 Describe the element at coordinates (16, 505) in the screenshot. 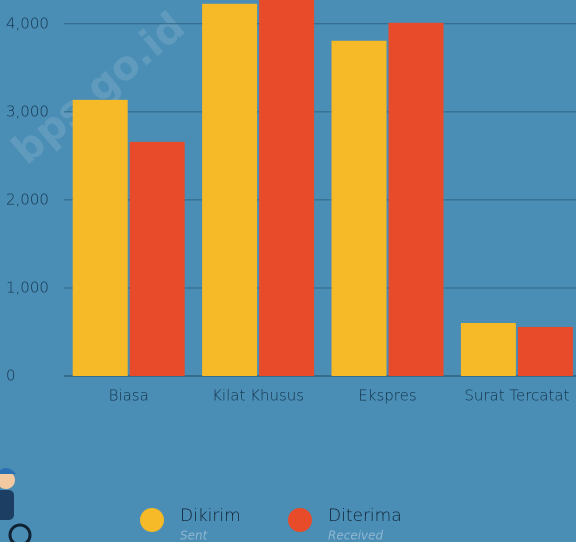

I see `cyclist-icon` at that location.